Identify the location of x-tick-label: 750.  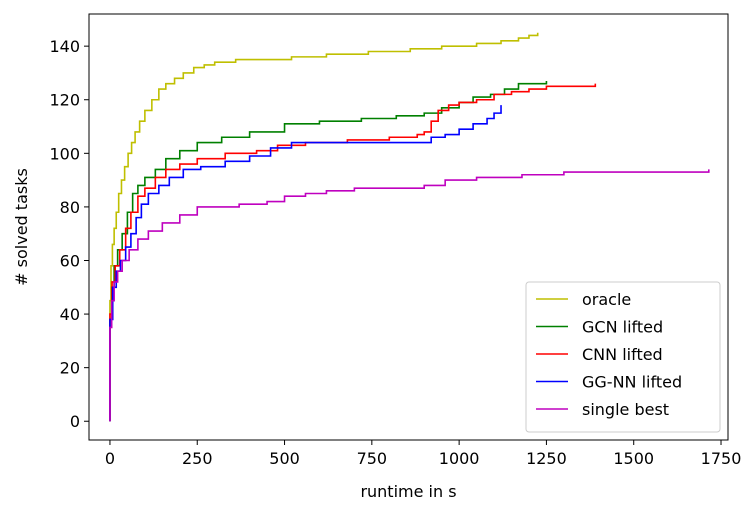
(372, 458).